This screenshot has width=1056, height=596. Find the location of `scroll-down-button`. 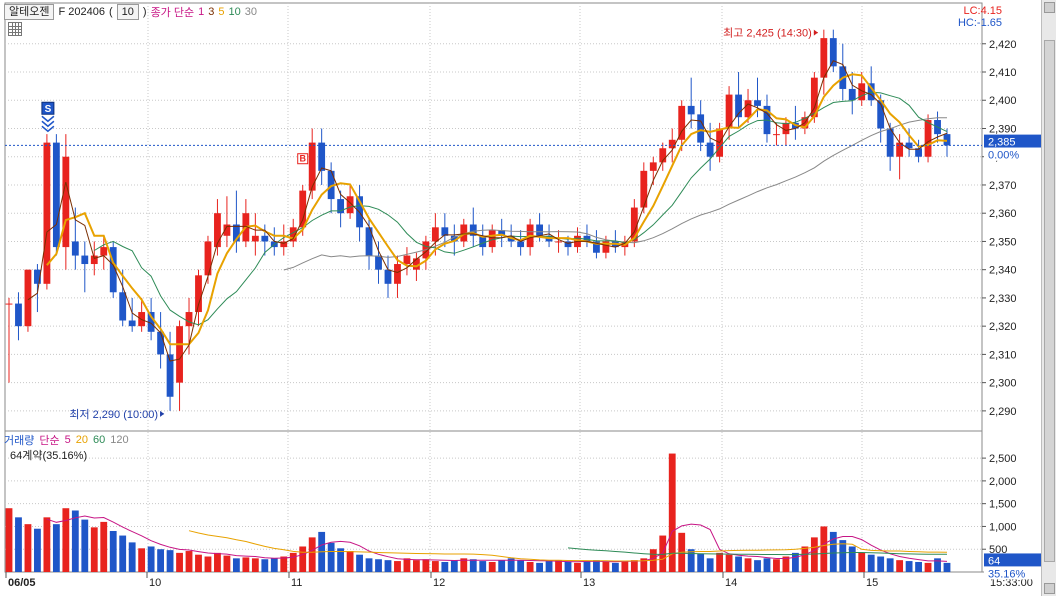

scroll-down-button is located at coordinates (1049, 588).